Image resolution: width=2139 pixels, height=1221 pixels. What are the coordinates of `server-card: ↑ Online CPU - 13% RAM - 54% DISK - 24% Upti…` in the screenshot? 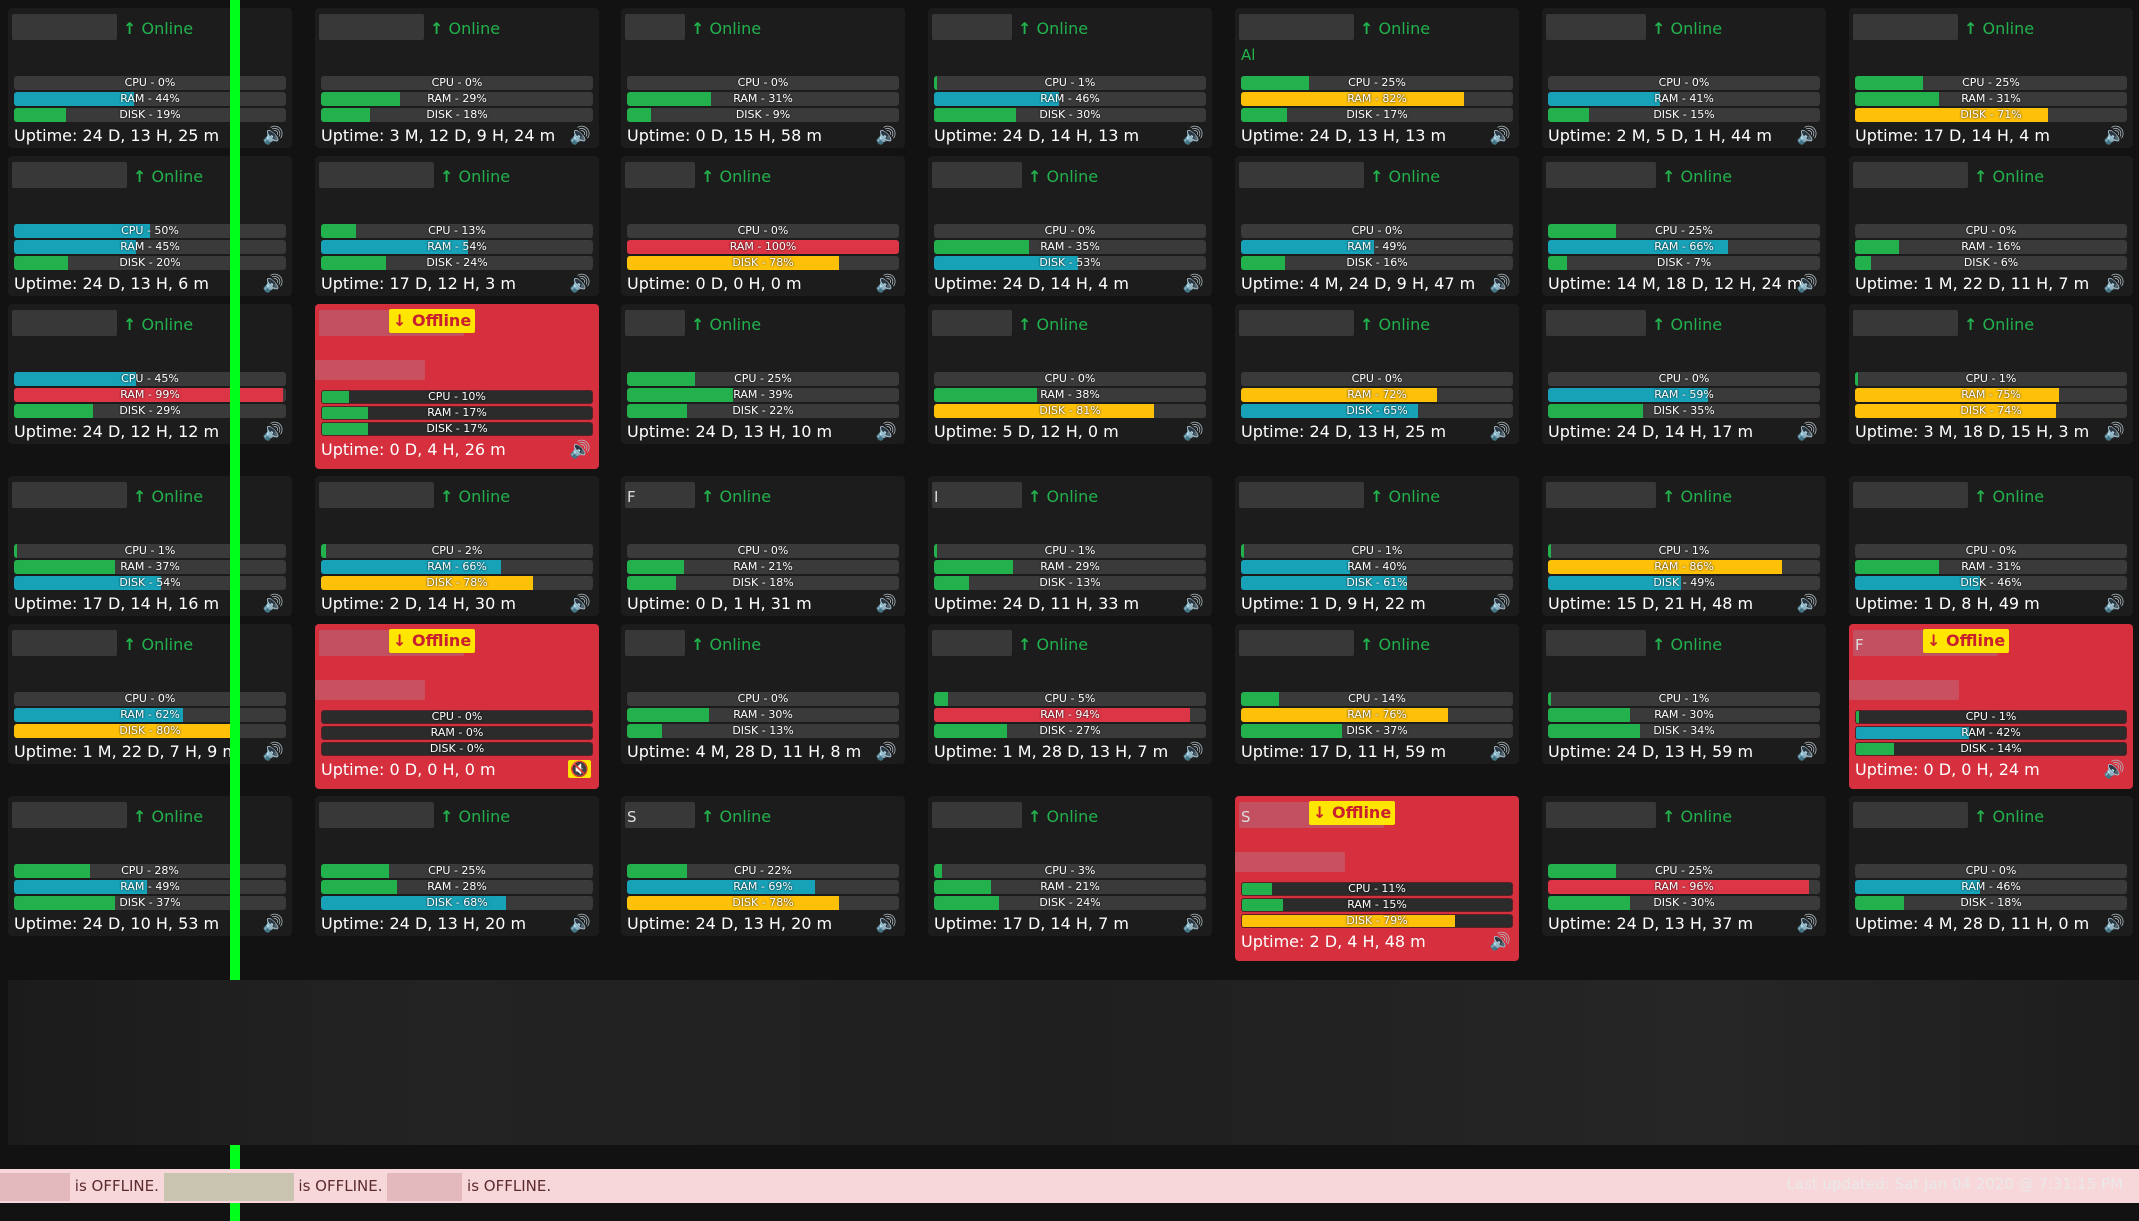 It's located at (457, 226).